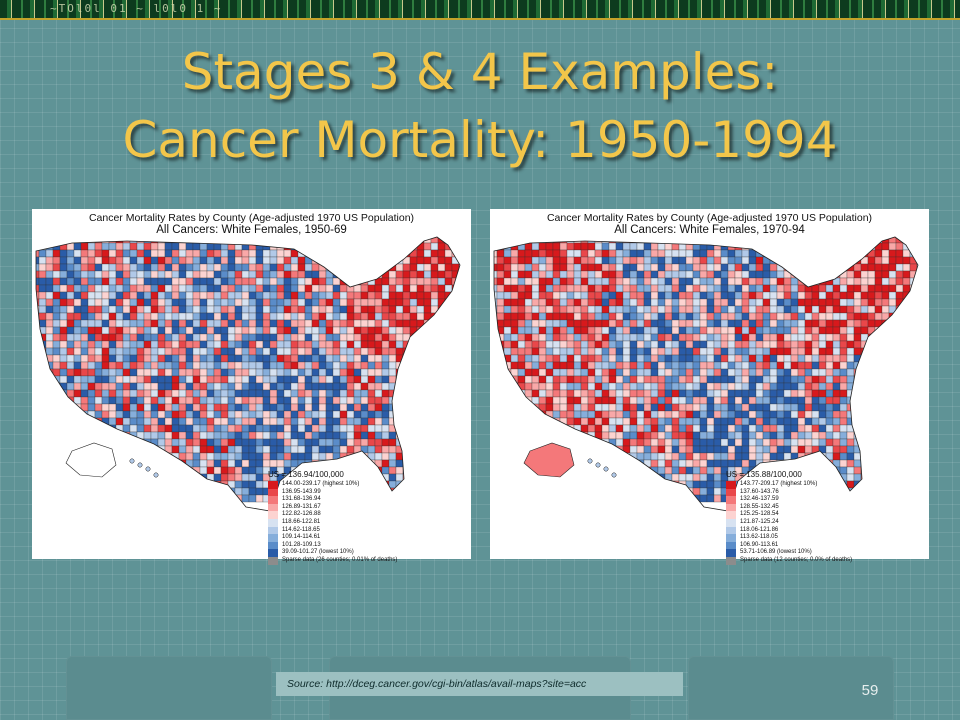 The width and height of the screenshot is (960, 720). I want to click on legend-title: US = 136.94/100,000, so click(306, 474).